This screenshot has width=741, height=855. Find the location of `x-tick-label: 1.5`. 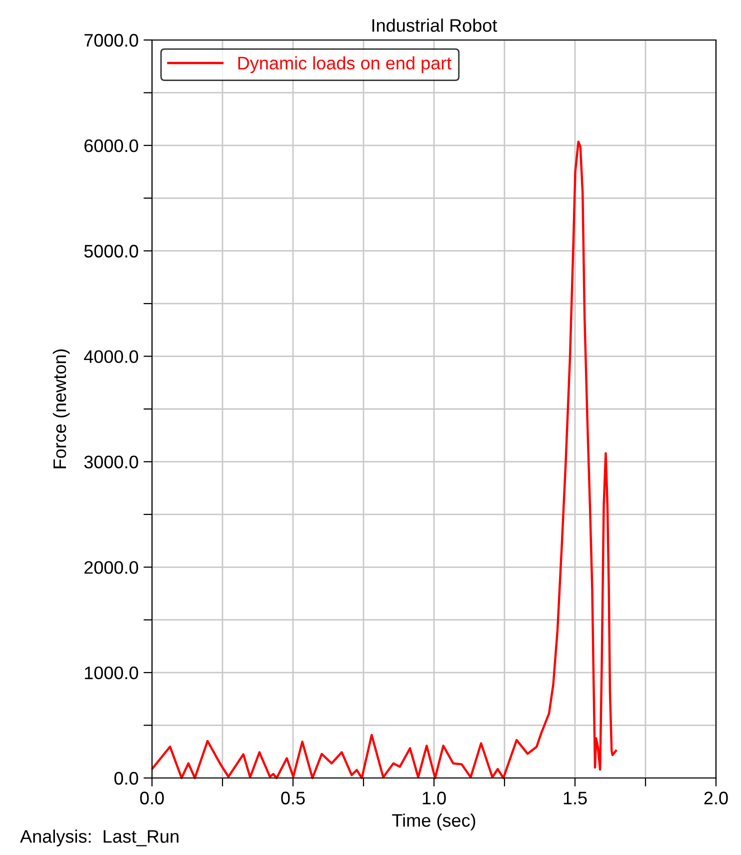

x-tick-label: 1.5 is located at coordinates (575, 798).